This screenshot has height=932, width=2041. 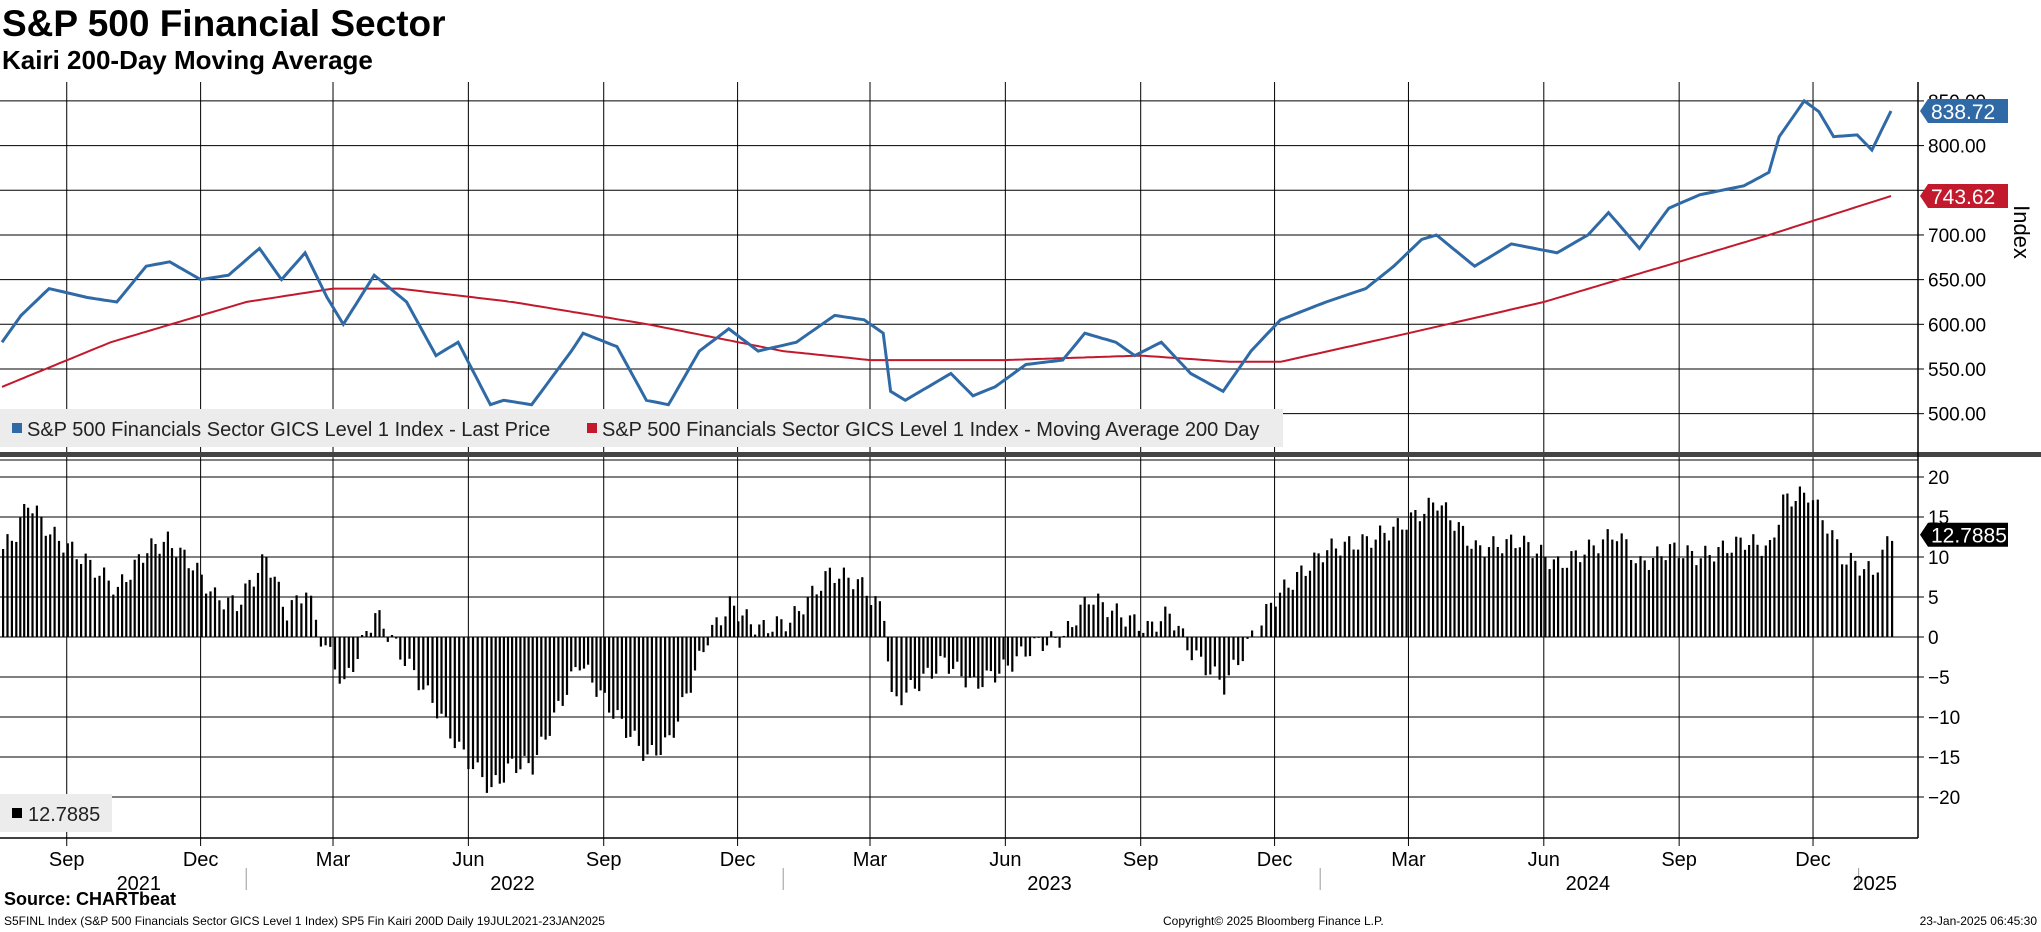 What do you see at coordinates (1933, 638) in the screenshot?
I see `kairi-tick-label: 0` at bounding box center [1933, 638].